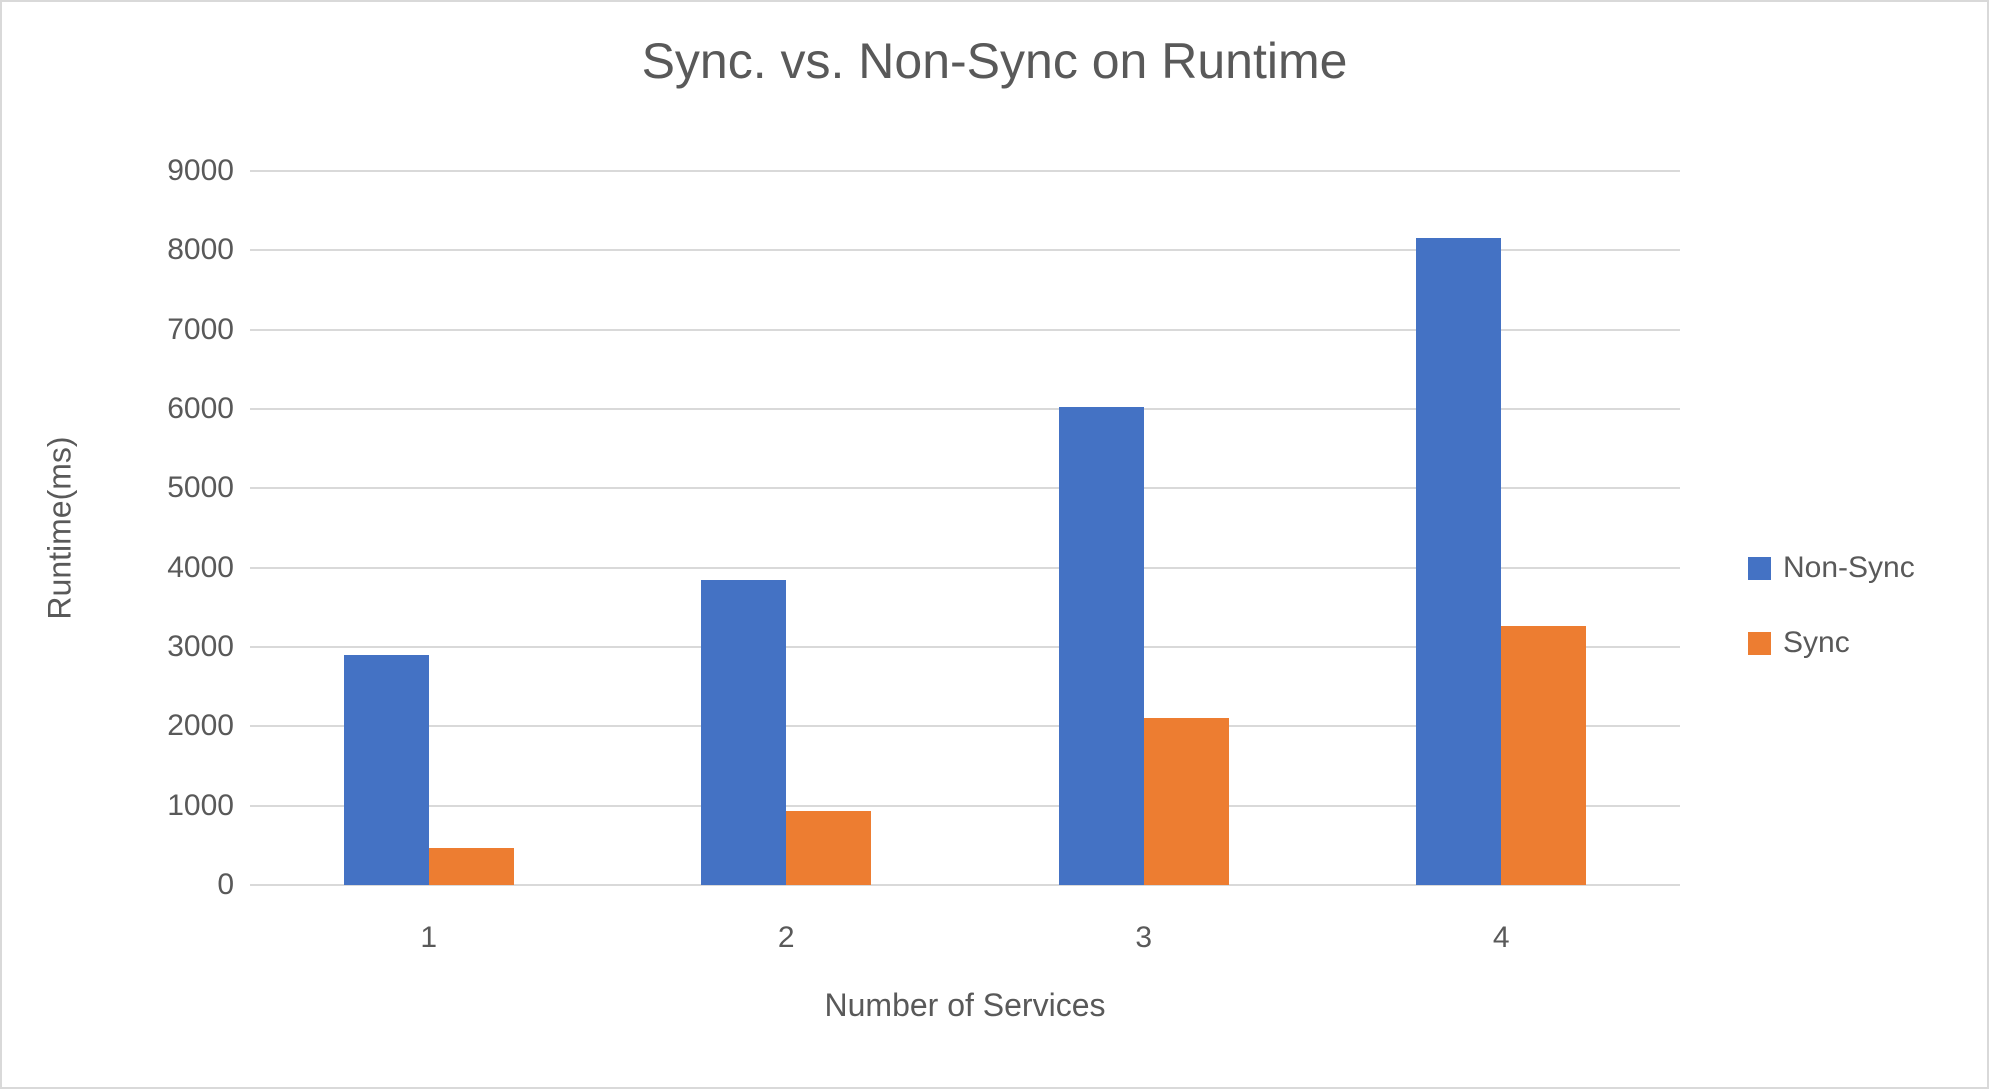  What do you see at coordinates (200, 646) in the screenshot?
I see `y-tick-label-3000: 3000` at bounding box center [200, 646].